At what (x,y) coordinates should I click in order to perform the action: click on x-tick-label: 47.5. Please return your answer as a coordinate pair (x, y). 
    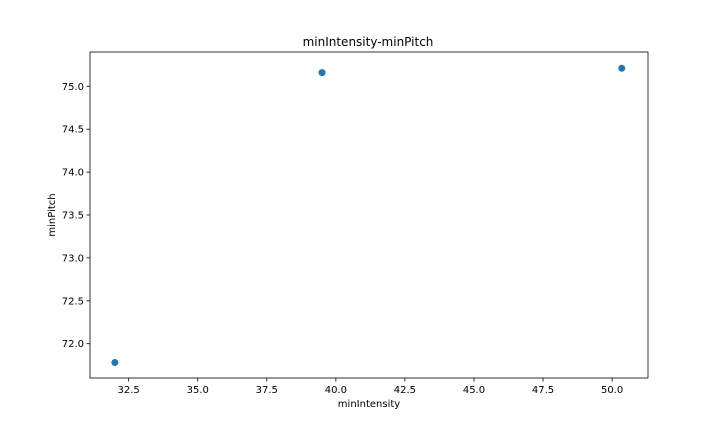
    Looking at the image, I should click on (543, 390).